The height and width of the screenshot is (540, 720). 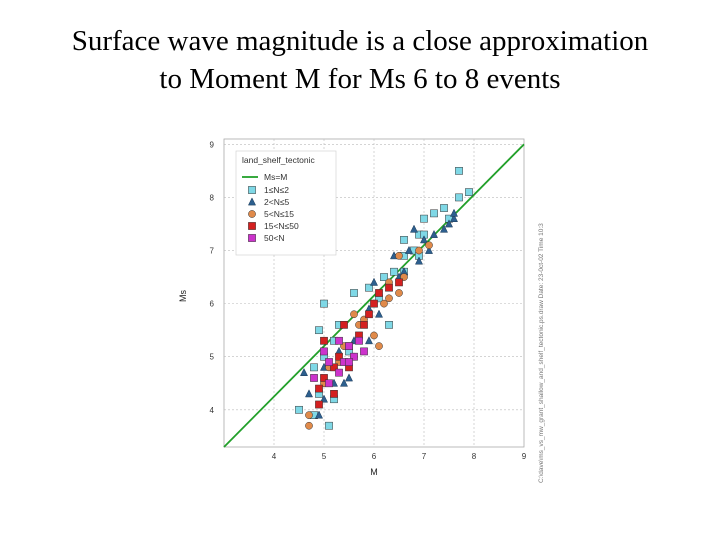 What do you see at coordinates (212, 144) in the screenshot?
I see `y-tick-label: 9` at bounding box center [212, 144].